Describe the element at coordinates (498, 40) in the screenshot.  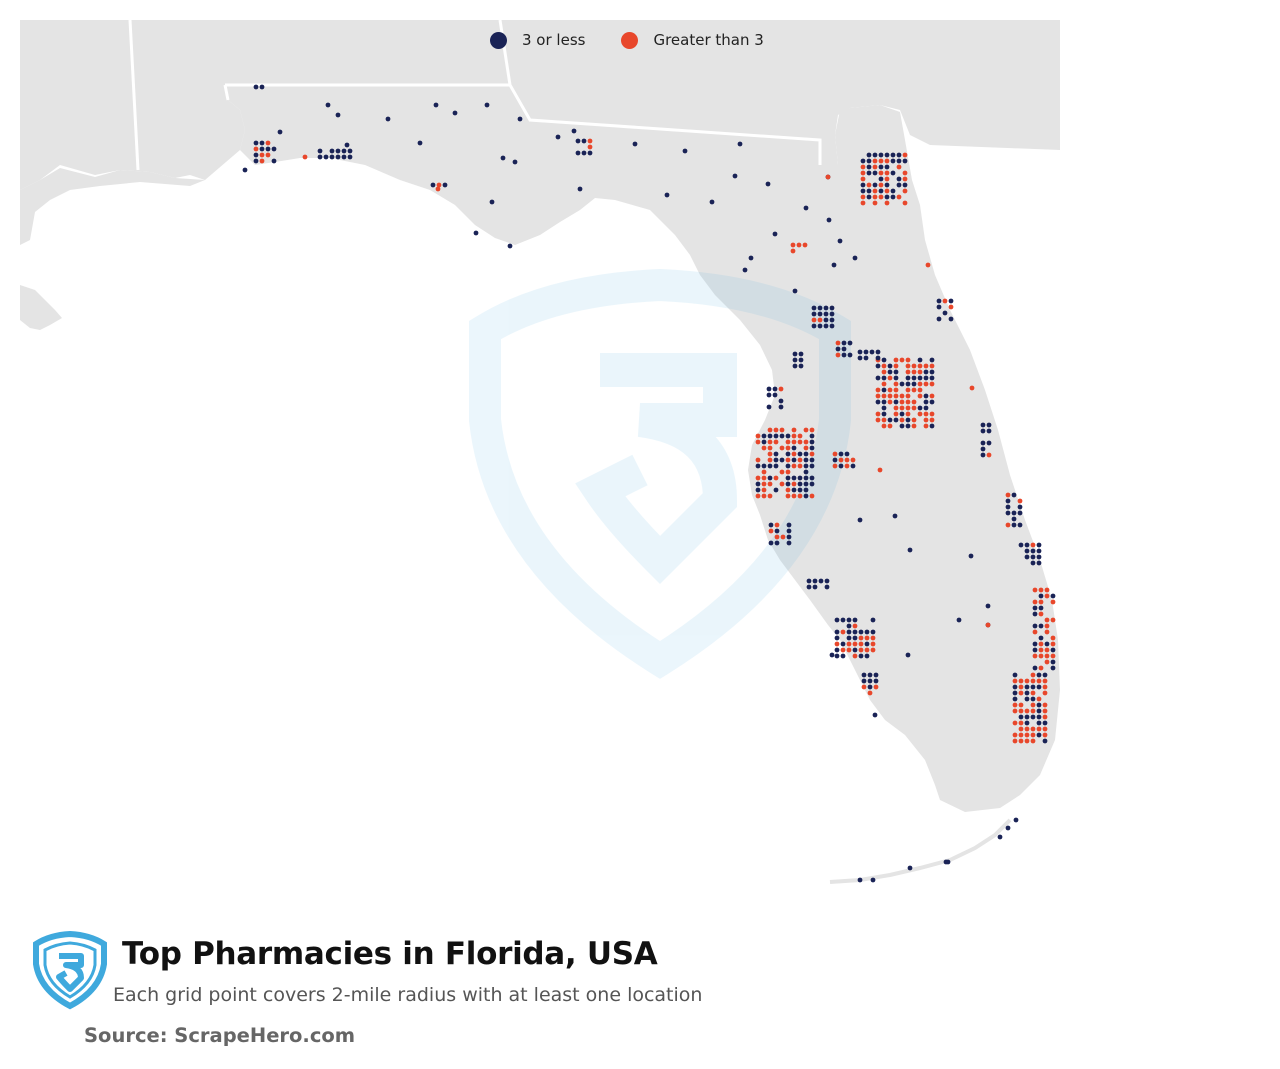
I see `legend-swatch-low` at that location.